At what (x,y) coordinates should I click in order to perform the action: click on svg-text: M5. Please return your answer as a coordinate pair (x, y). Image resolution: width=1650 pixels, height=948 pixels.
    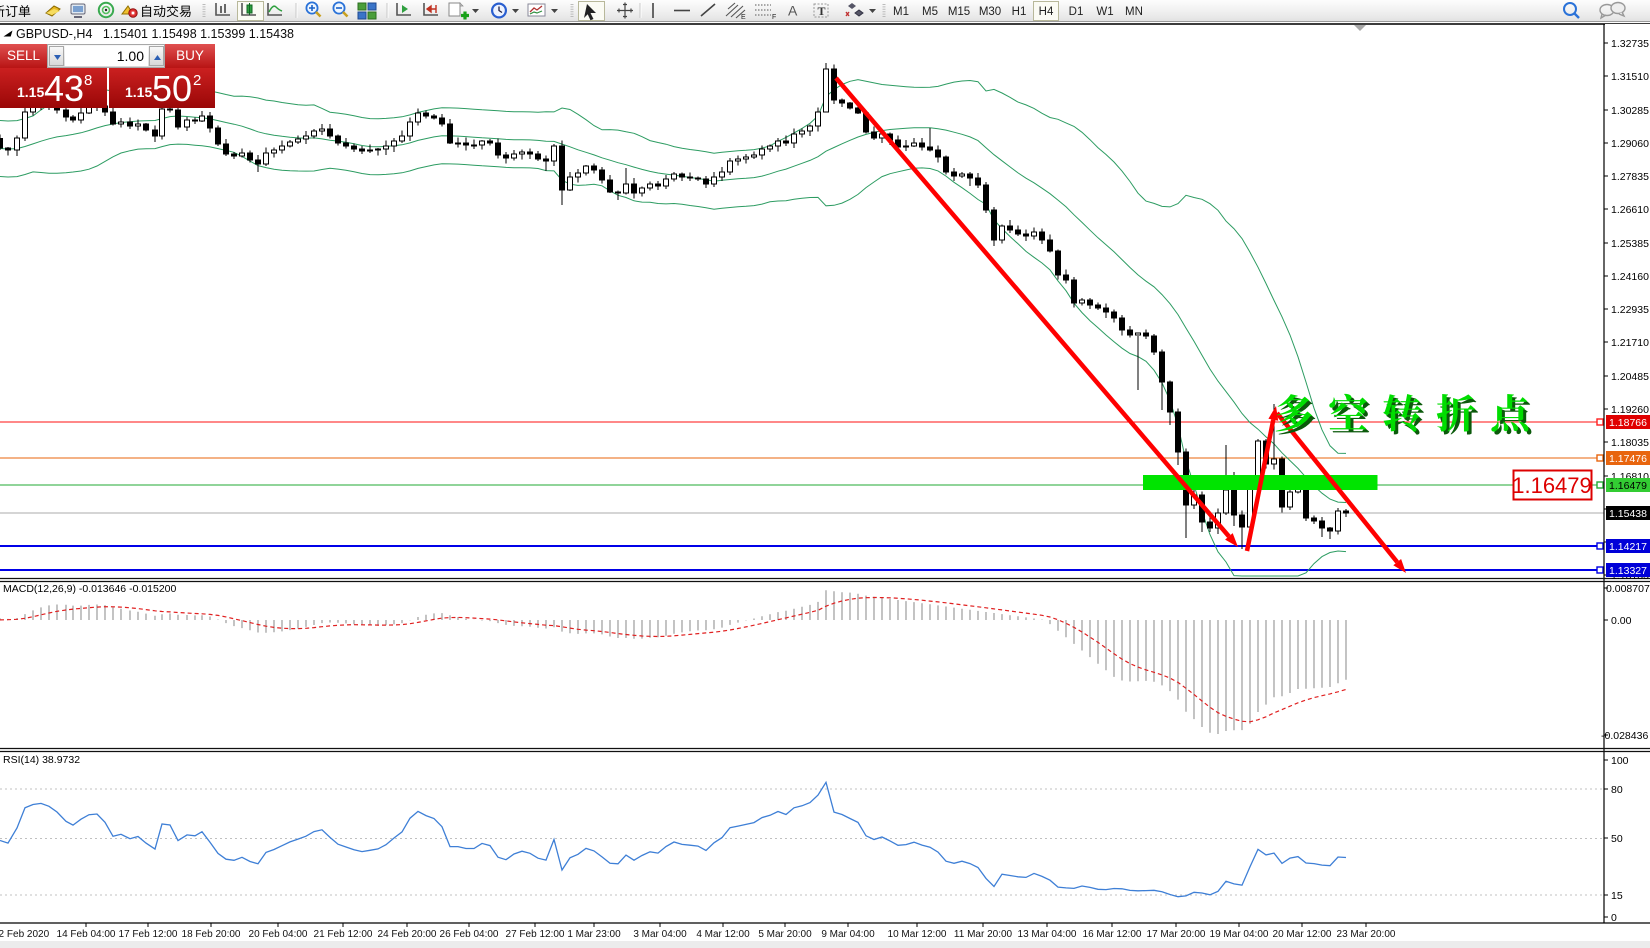
    Looking at the image, I should click on (930, 12).